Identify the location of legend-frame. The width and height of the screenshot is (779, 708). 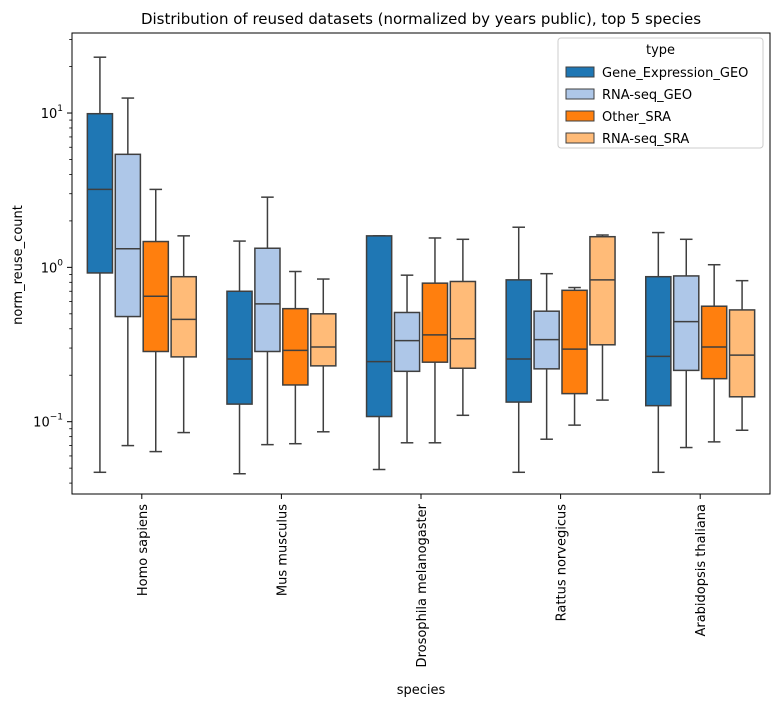
(660, 93).